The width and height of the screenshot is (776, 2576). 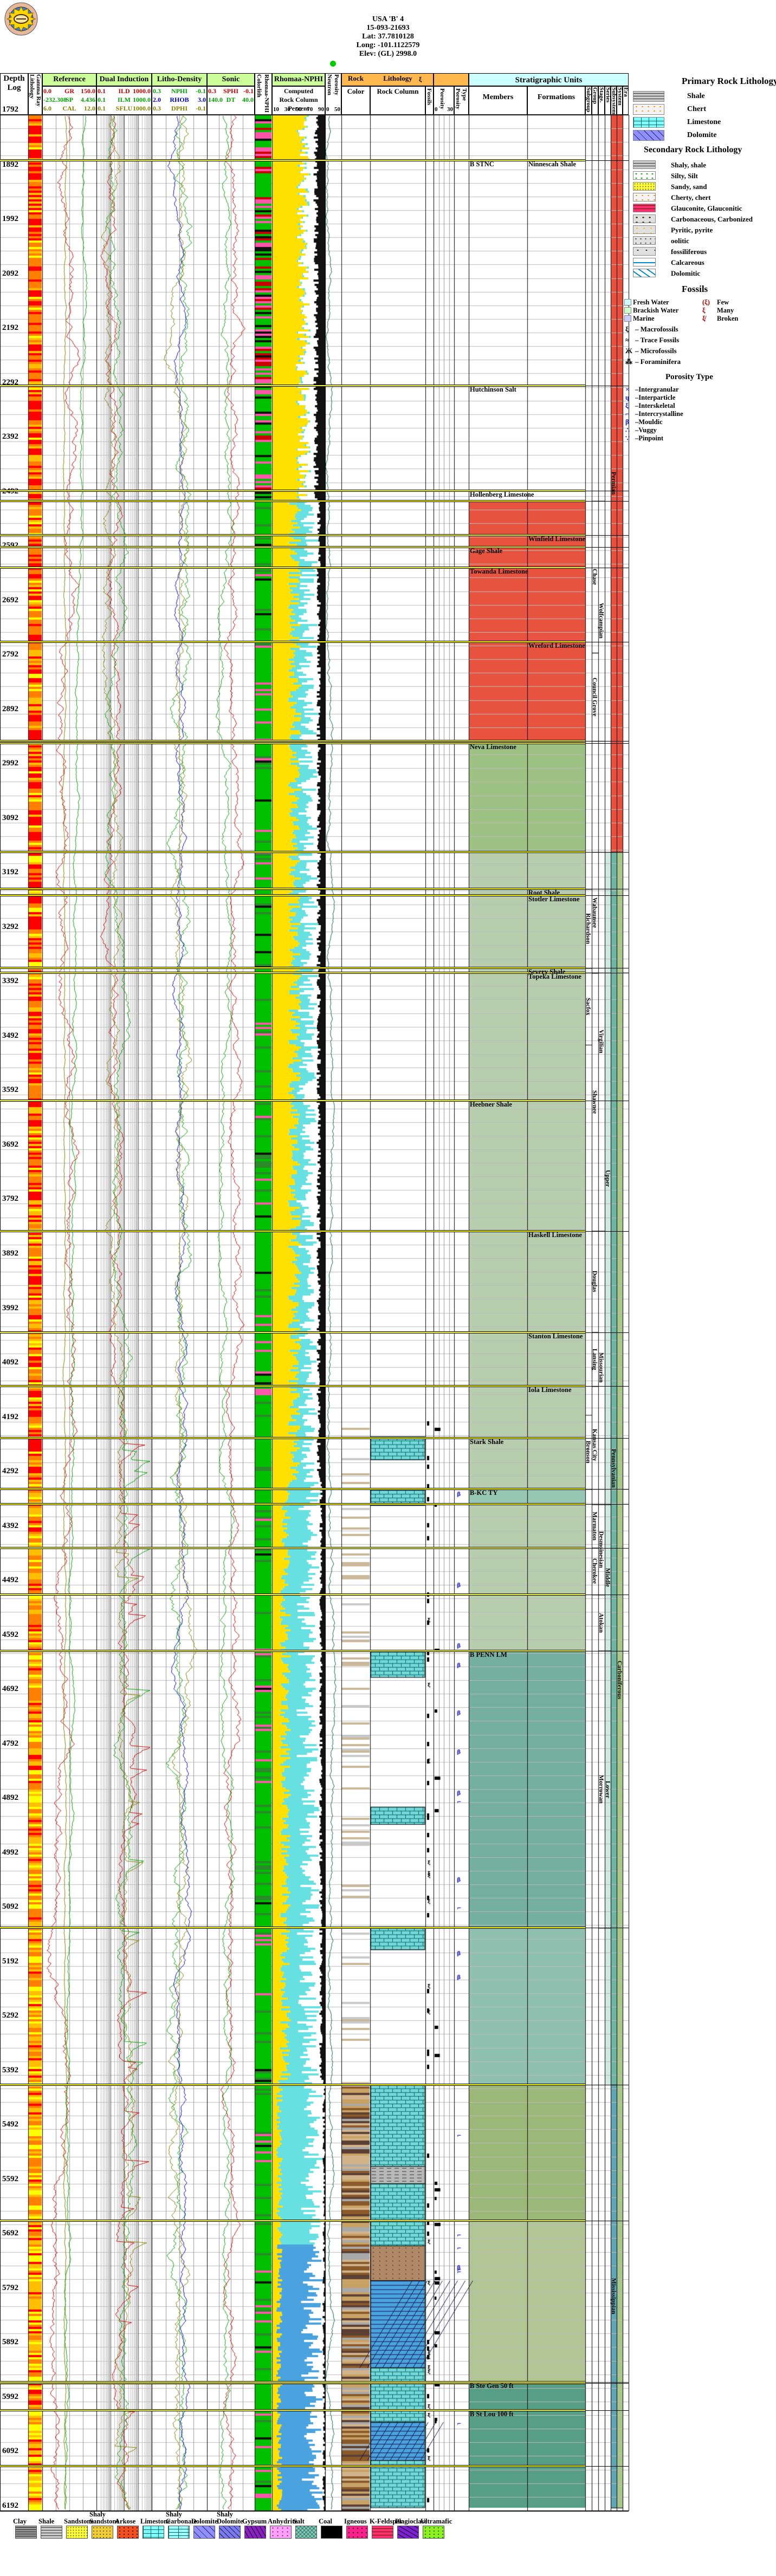 What do you see at coordinates (180, 79) in the screenshot?
I see `density-header: Litho-Density` at bounding box center [180, 79].